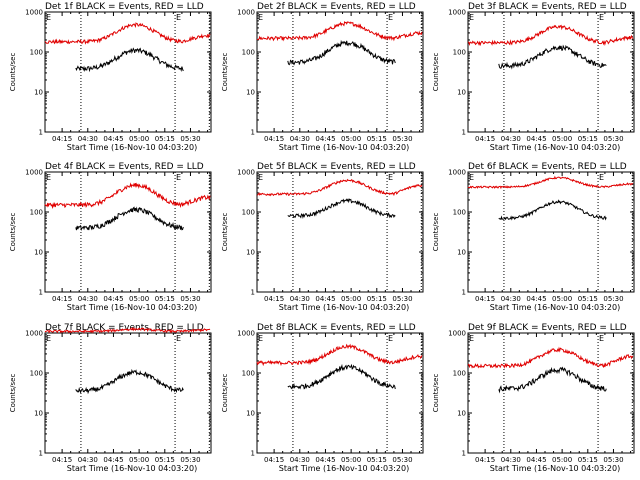  I want to click on panel-title: Det 1f BLACK = Events, RED = LLD, so click(124, 7).